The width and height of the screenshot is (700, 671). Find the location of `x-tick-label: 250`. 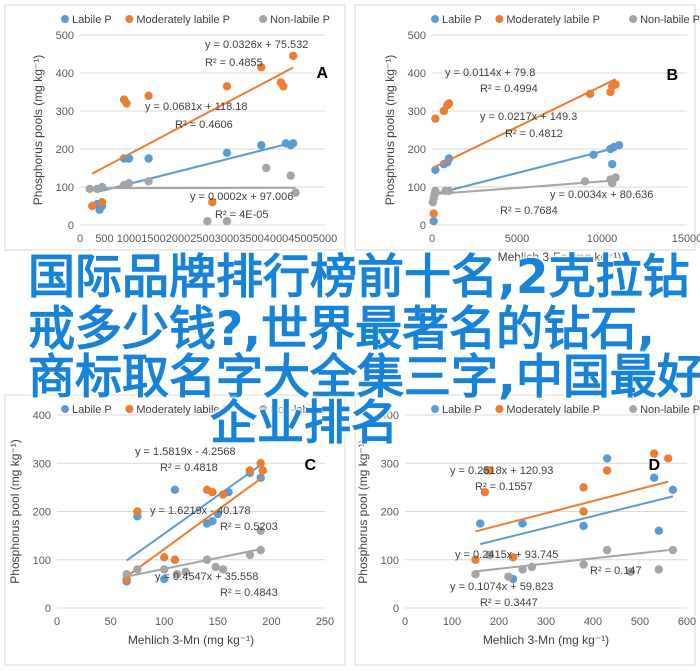

x-tick-label: 250 is located at coordinates (325, 622).